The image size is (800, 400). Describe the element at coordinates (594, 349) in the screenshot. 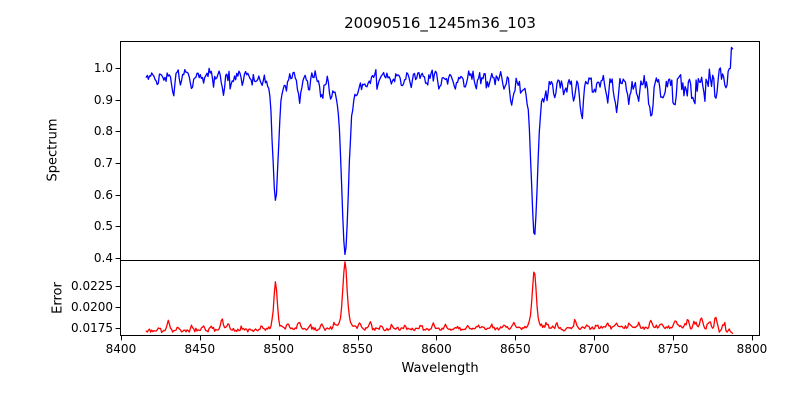

I see `x-tick-label: 8700` at that location.